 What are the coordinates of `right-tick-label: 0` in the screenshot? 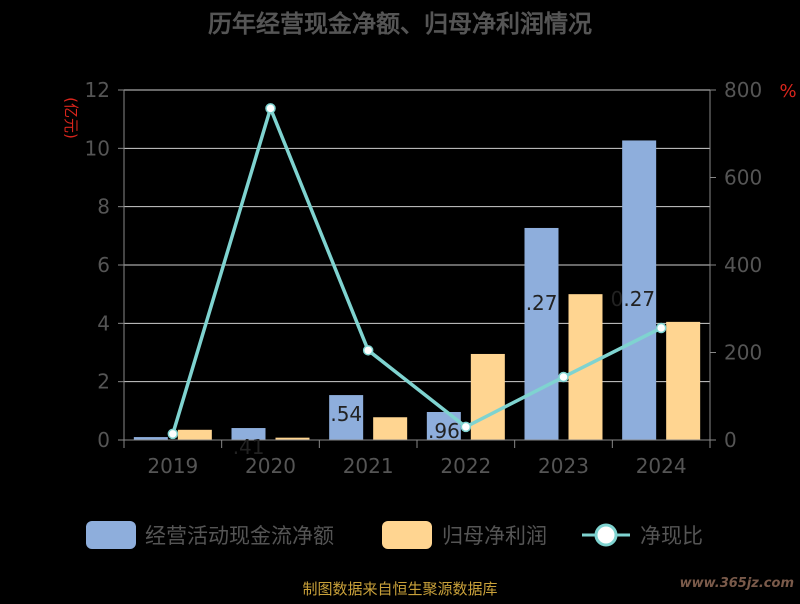 It's located at (730, 440).